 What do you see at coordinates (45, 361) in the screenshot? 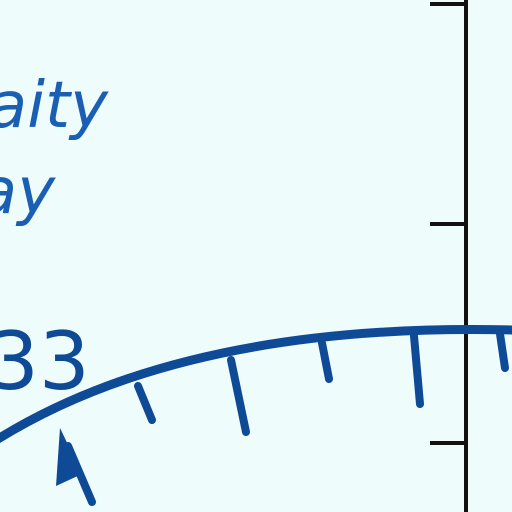
I see `dial-number-33: 33` at bounding box center [45, 361].